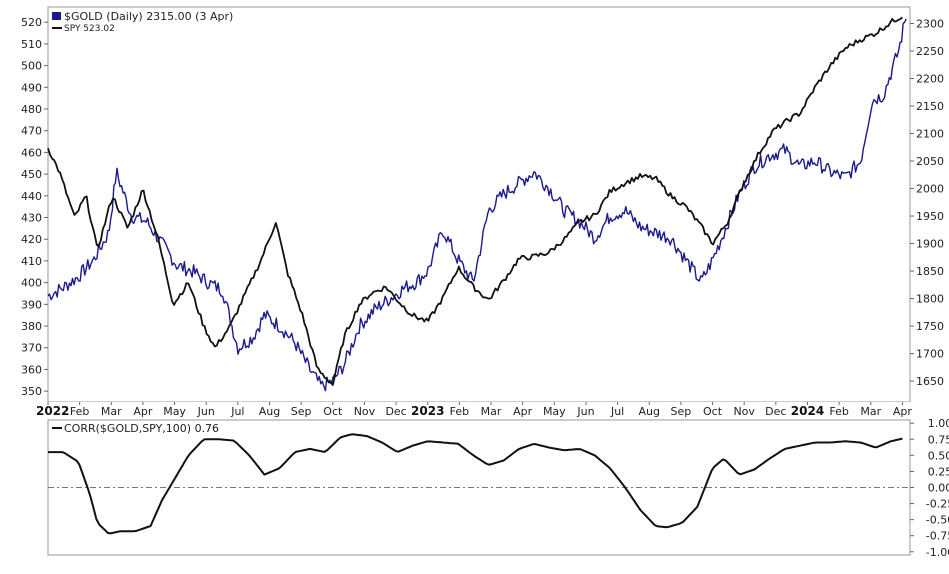 This screenshot has height=574, width=949. I want to click on left-tick-label: 400, so click(31, 283).